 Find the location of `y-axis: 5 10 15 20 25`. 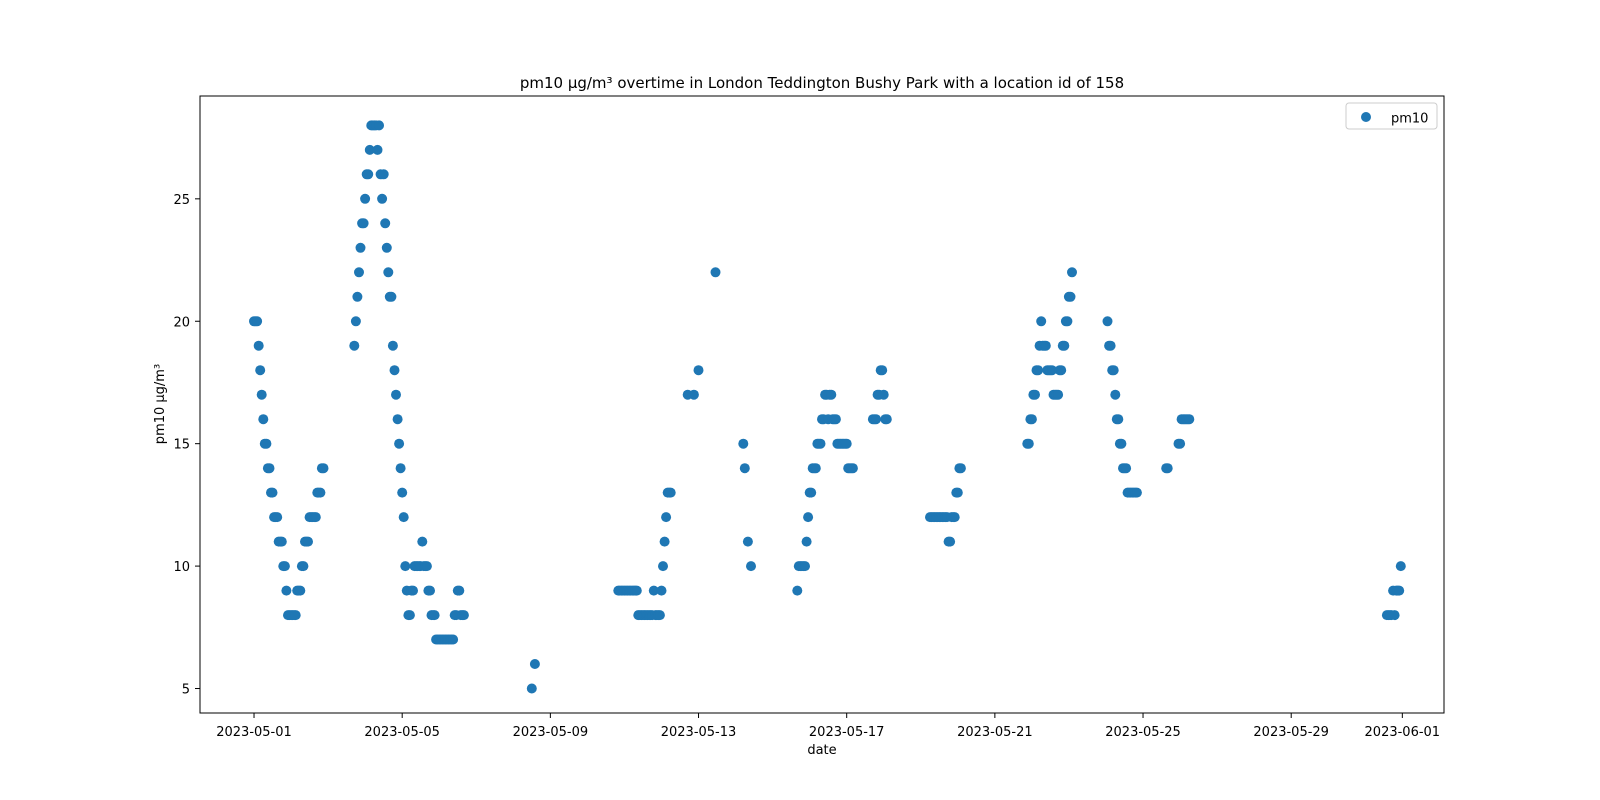

y-axis: 5 10 15 20 25 is located at coordinates (186, 445).